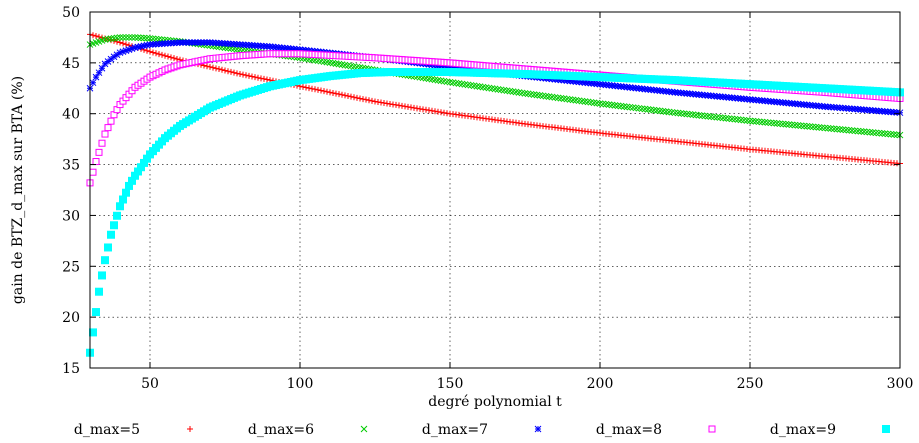 This screenshot has width=919, height=443. Describe the element at coordinates (18, 190) in the screenshot. I see `y-axis-label: gain de BTZ_d_max sur BTA (%)` at that location.